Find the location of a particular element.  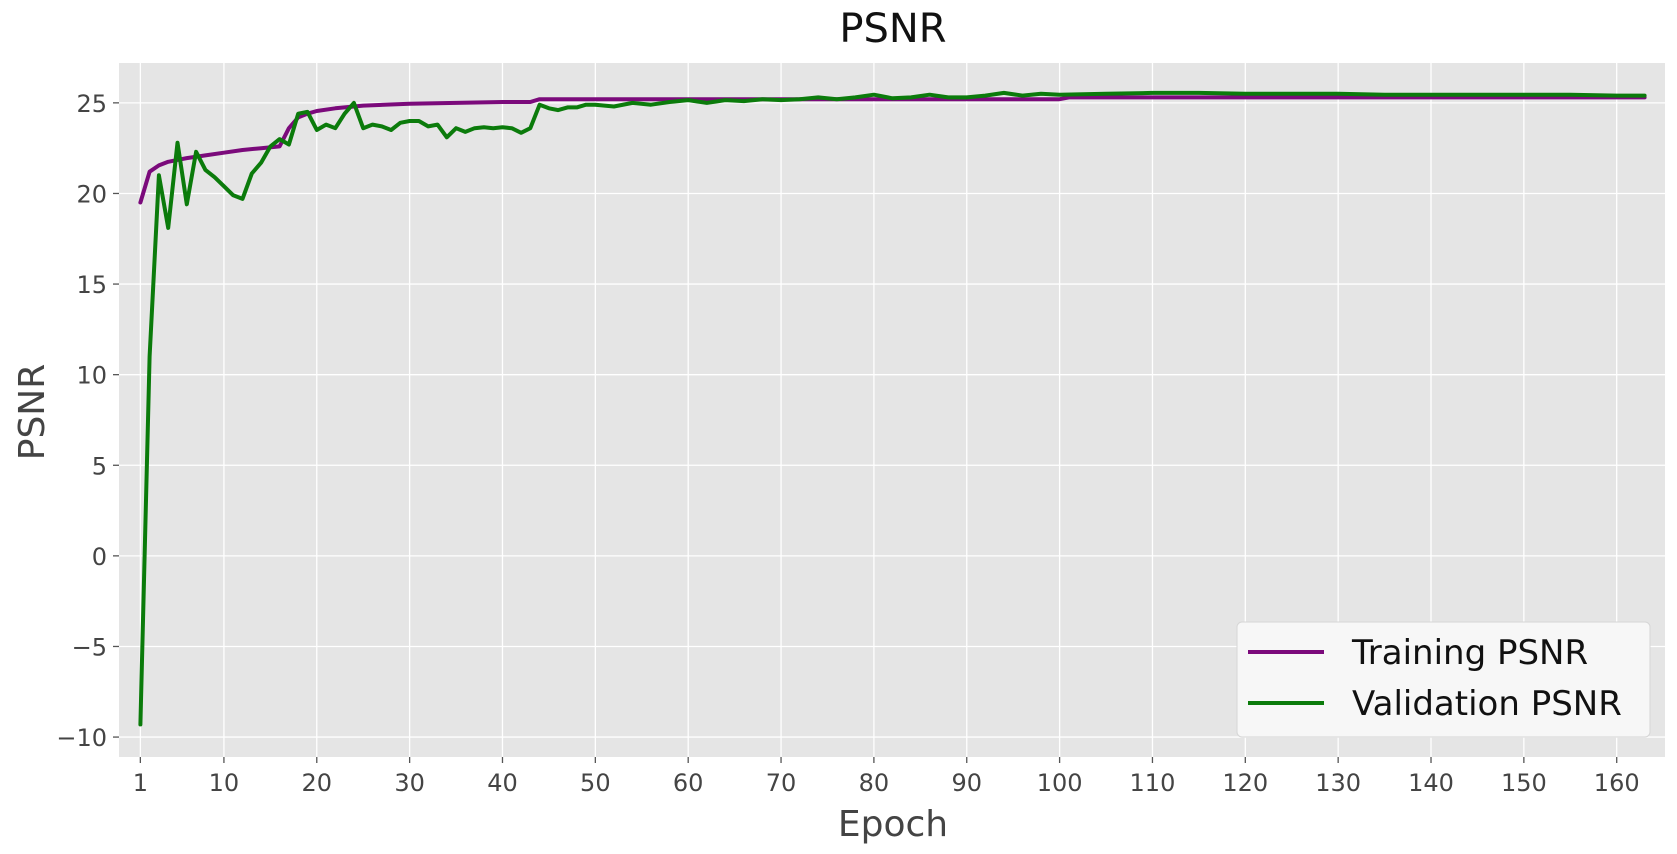

x-tick-label: 60 is located at coordinates (688, 783).